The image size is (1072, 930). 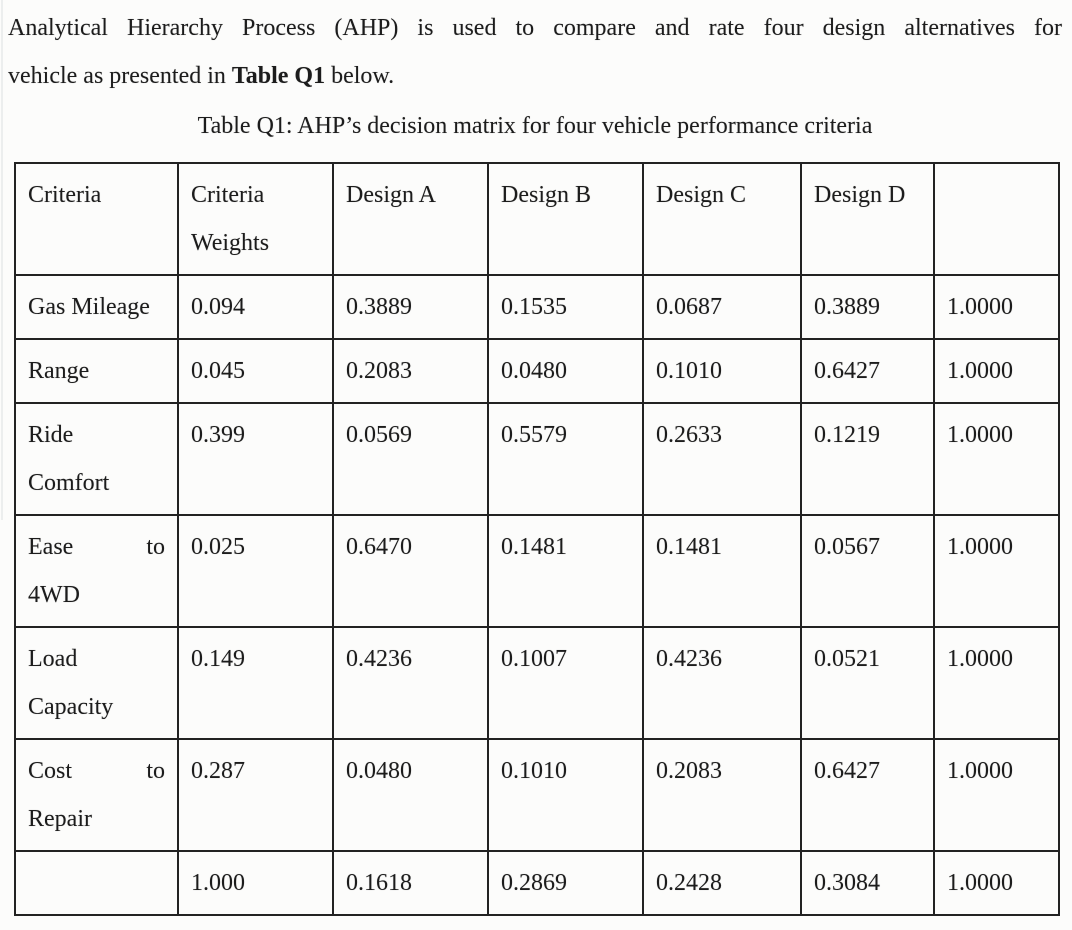 I want to click on criteria-cell: Range, so click(x=96, y=371).